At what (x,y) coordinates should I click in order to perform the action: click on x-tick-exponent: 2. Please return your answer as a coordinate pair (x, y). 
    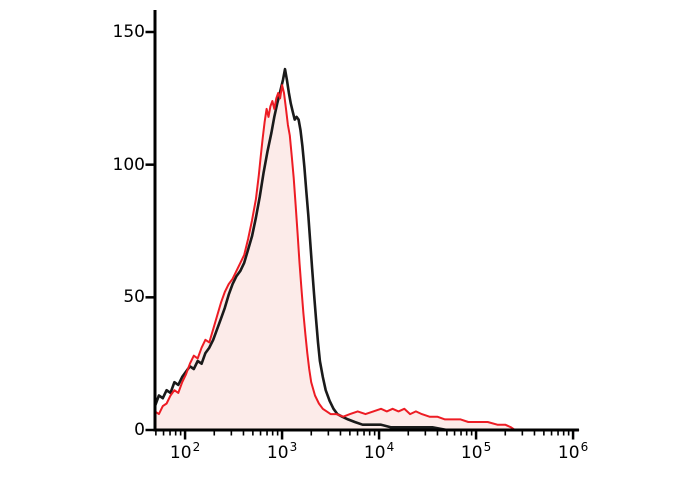
    Looking at the image, I should click on (196, 447).